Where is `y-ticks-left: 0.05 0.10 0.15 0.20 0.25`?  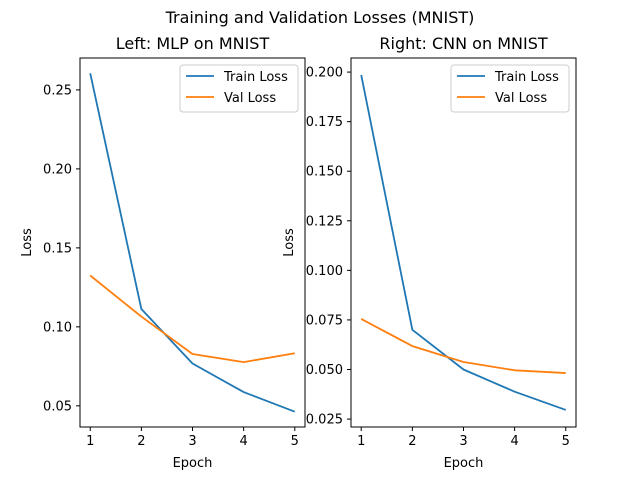
y-ticks-left: 0.05 0.10 0.15 0.20 0.25 is located at coordinates (61, 248).